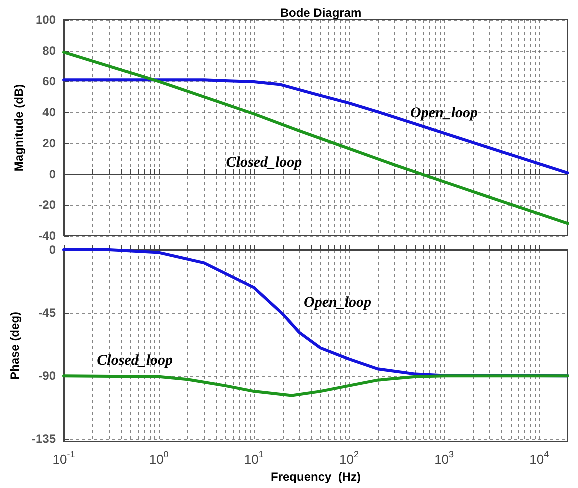 The width and height of the screenshot is (578, 488). What do you see at coordinates (316, 477) in the screenshot?
I see `x-axis-title: Frequency (Hz)` at bounding box center [316, 477].